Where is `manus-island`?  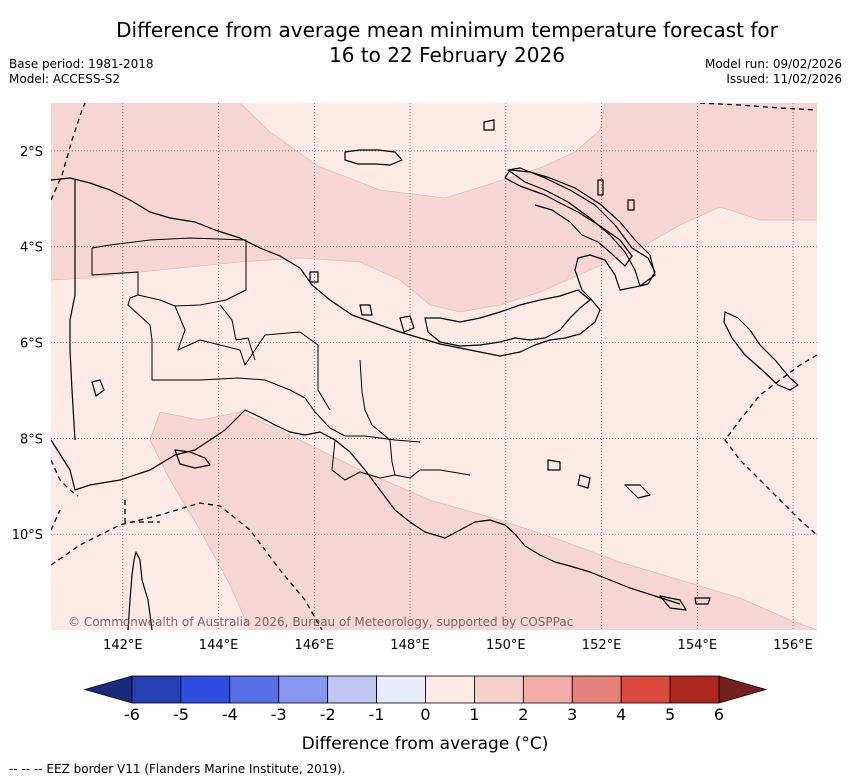 manus-island is located at coordinates (373, 157).